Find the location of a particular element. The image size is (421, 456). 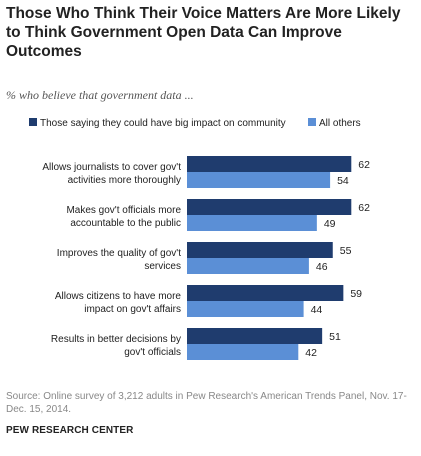

footer-credit: PEW RESEARCH CENTER is located at coordinates (70, 430).